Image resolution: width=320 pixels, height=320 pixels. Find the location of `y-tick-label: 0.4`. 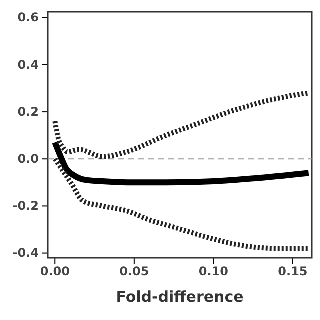

y-tick-label: 0.4 is located at coordinates (28, 65).